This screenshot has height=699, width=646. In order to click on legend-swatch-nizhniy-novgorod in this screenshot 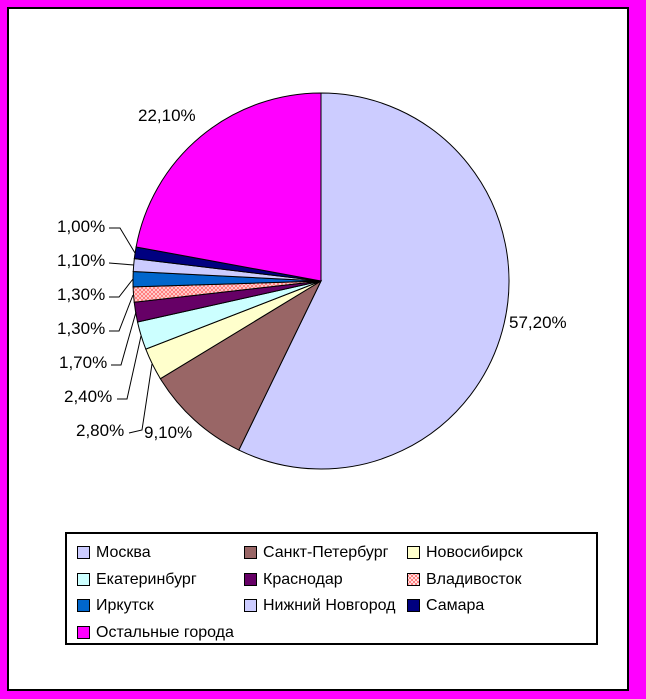, I will do `click(250, 605)`.